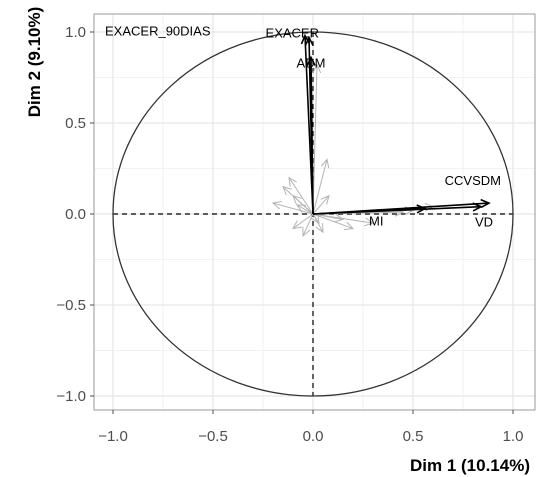 The width and height of the screenshot is (550, 477). I want to click on vector-label: EXACER, so click(292, 32).